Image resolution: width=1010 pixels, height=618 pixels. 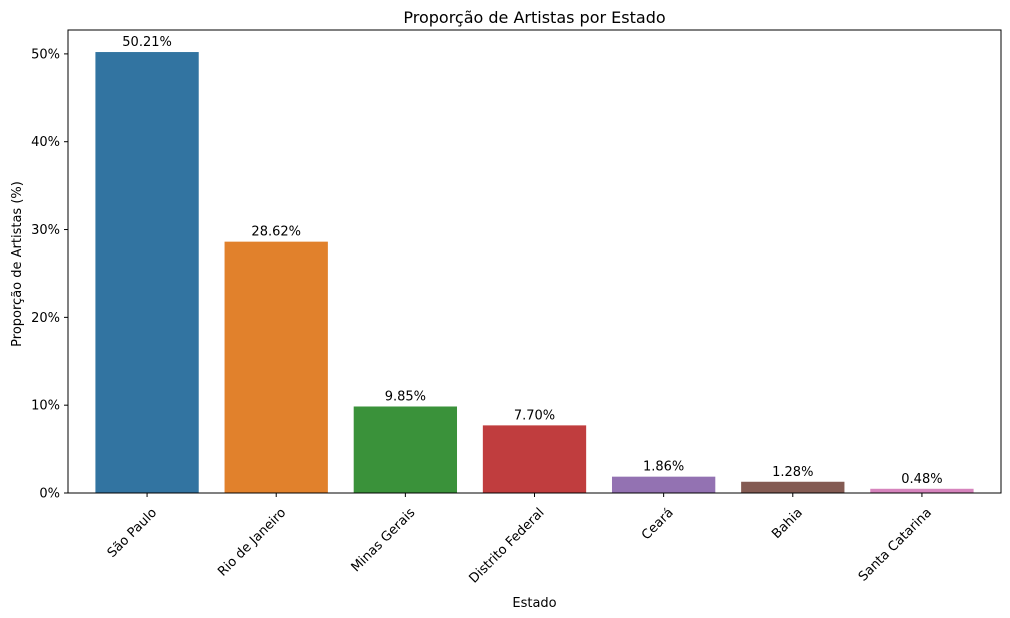 What do you see at coordinates (252, 542) in the screenshot?
I see `x-tick-label: Rio de Janeiro` at bounding box center [252, 542].